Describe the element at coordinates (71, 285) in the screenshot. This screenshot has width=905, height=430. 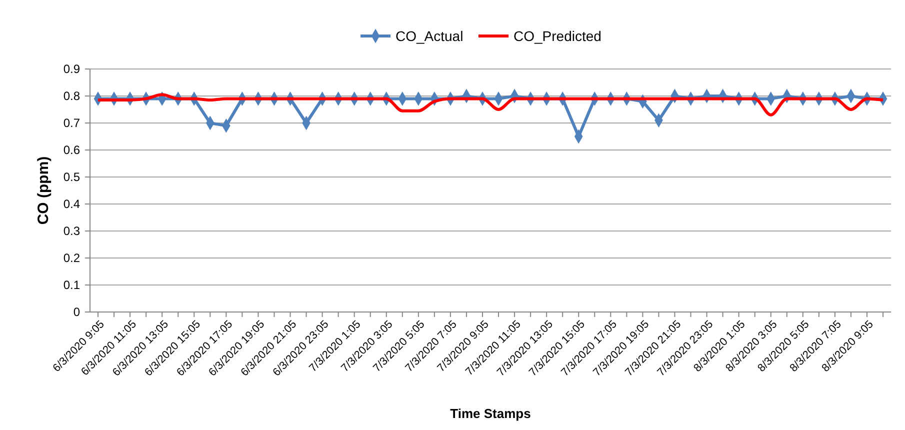
I see `y-tick-label: 0.1` at that location.